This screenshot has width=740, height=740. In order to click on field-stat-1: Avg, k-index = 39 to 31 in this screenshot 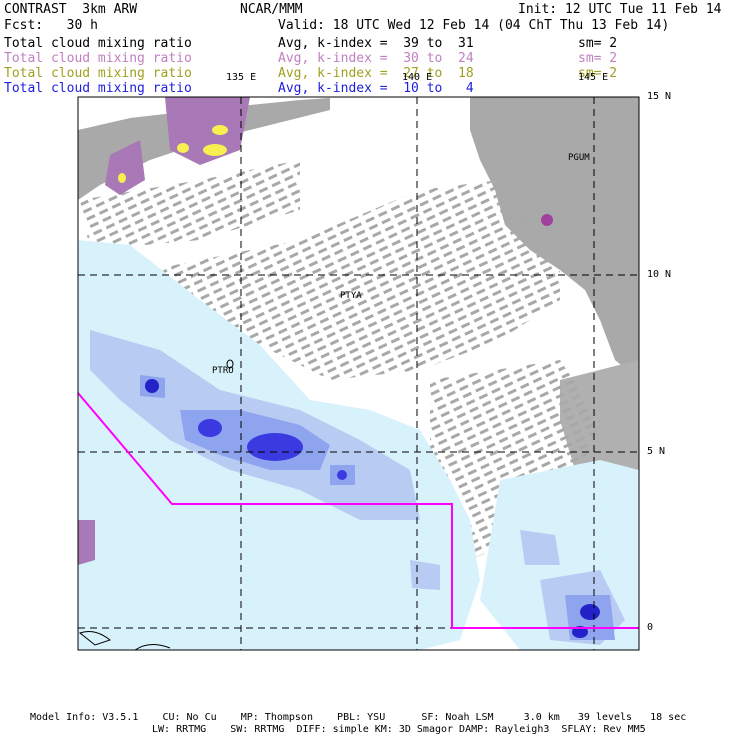, I will do `click(376, 43)`.